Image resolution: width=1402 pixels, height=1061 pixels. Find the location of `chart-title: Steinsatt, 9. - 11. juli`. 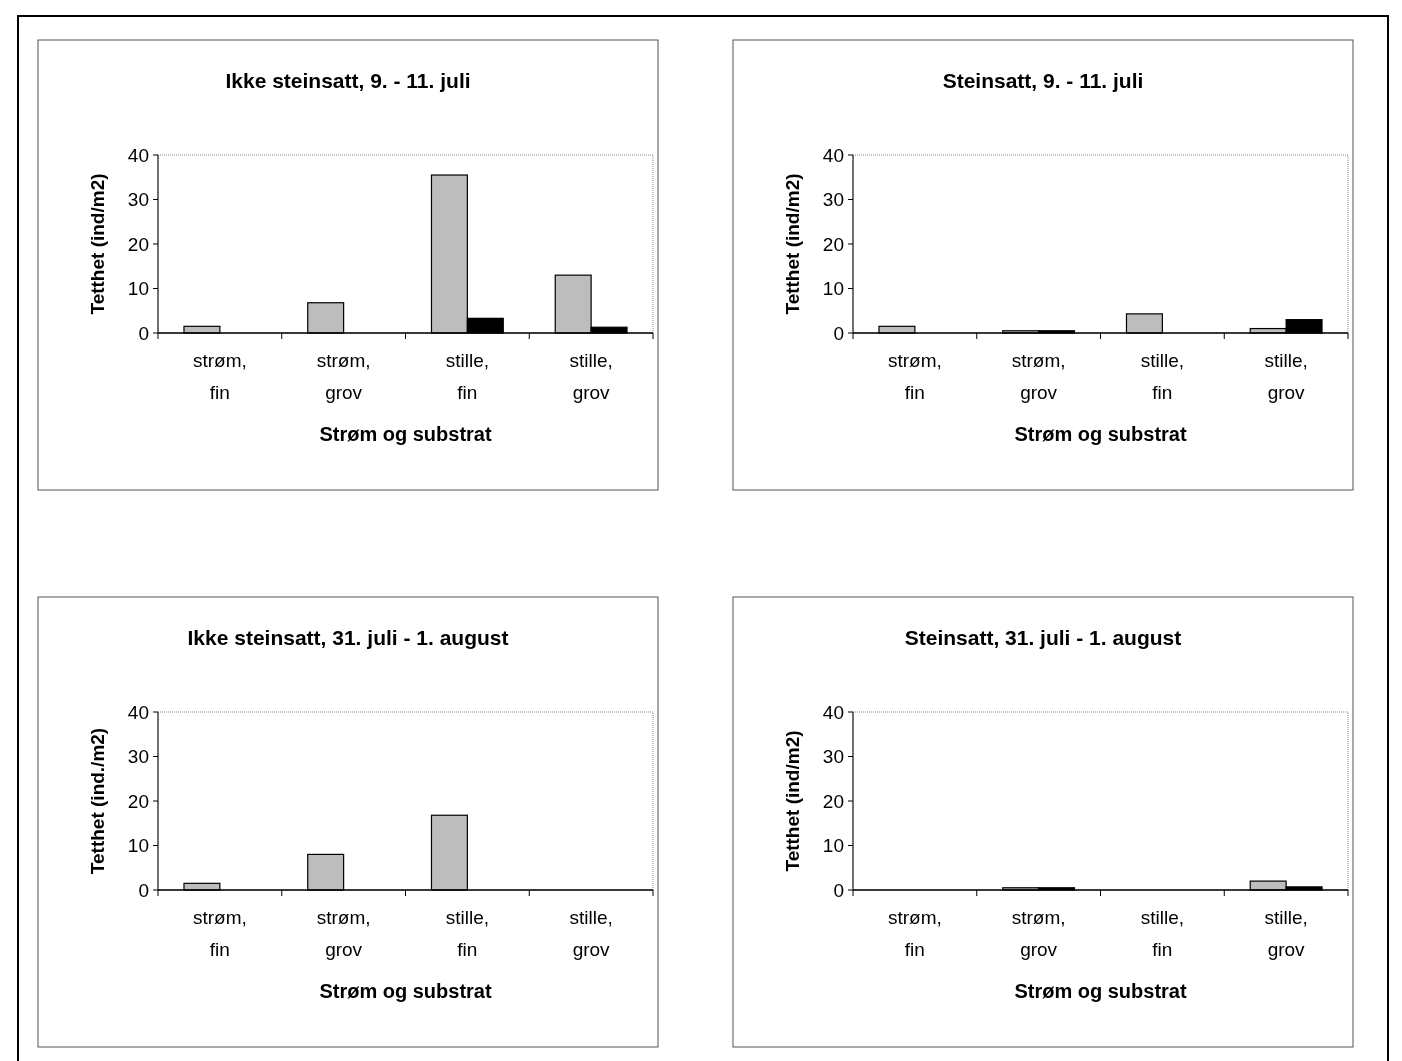

chart-title: Steinsatt, 9. - 11. juli is located at coordinates (1043, 80).